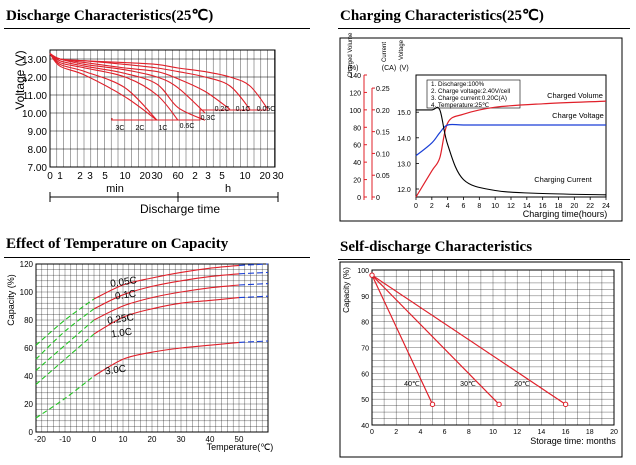  I want to click on y-tick-label: 12.00, so click(34, 78).